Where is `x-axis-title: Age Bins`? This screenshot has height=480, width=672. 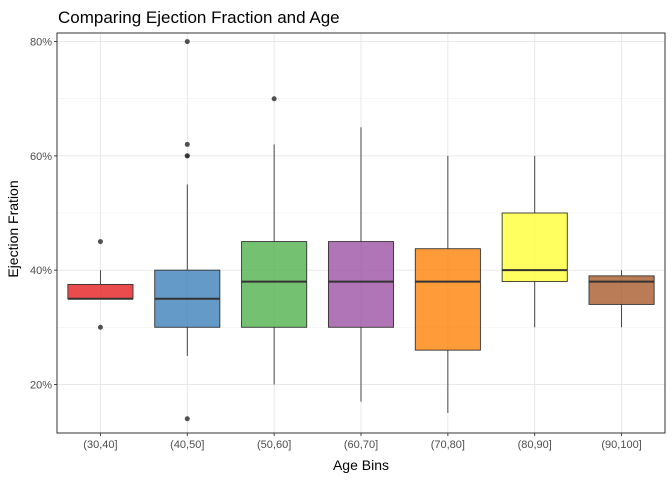
x-axis-title: Age Bins is located at coordinates (361, 465).